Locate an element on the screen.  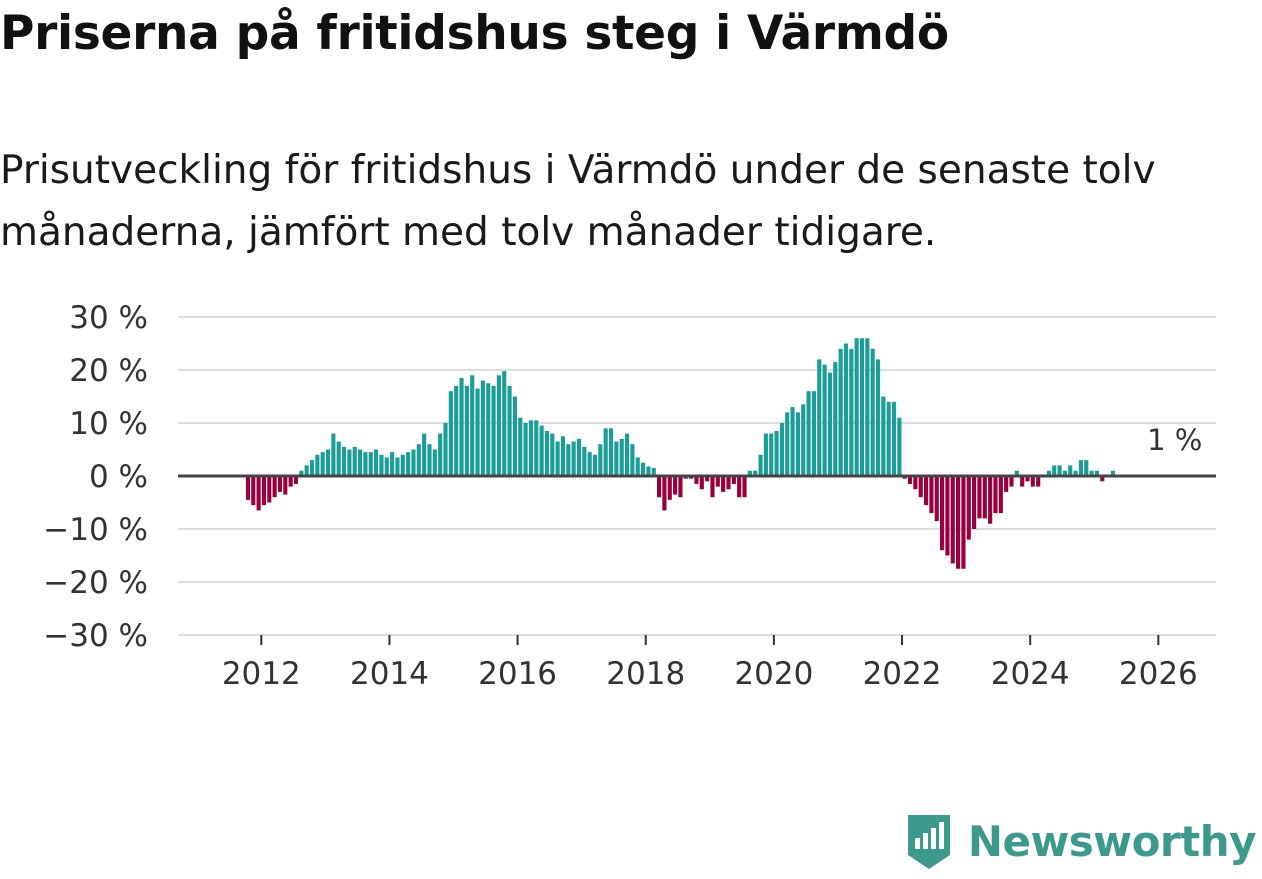
brand-logo: Newsworthy is located at coordinates (1080, 841).